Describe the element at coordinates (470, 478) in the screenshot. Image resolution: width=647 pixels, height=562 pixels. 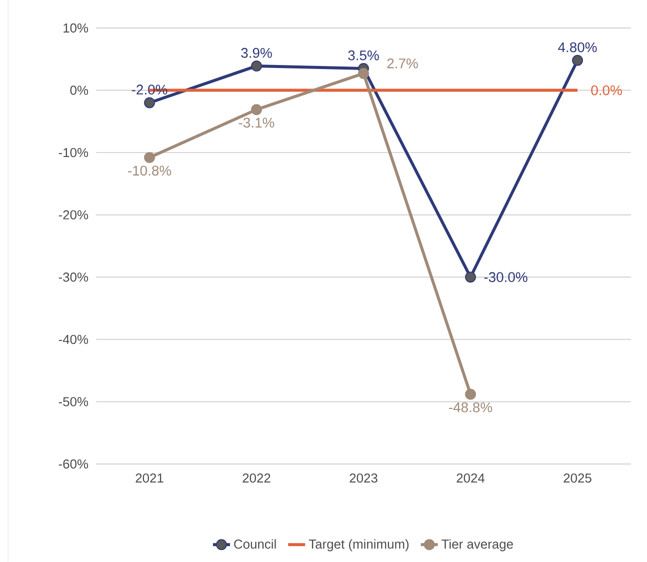
I see `x-tick-label: 2024` at that location.